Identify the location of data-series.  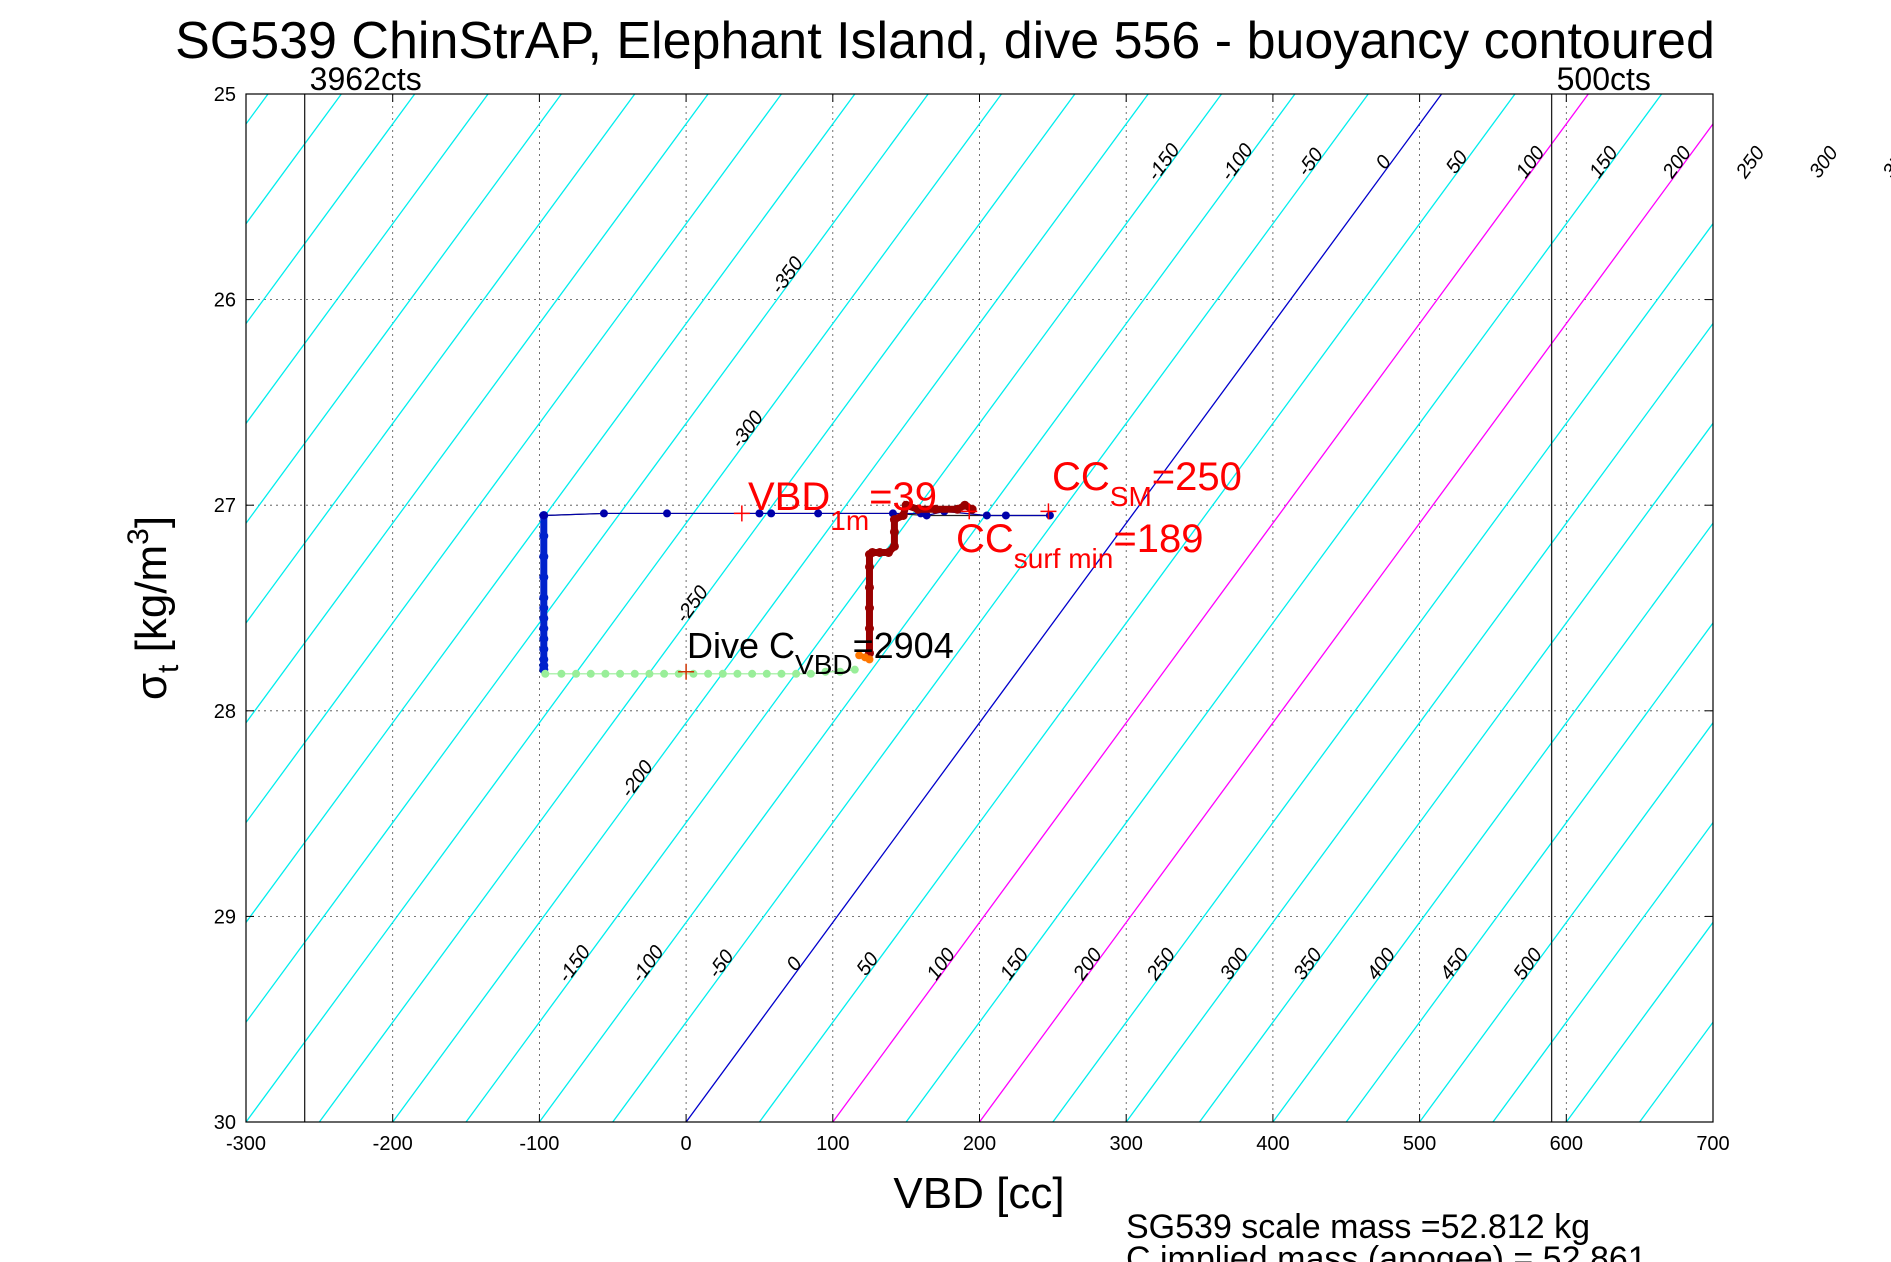
(796, 589).